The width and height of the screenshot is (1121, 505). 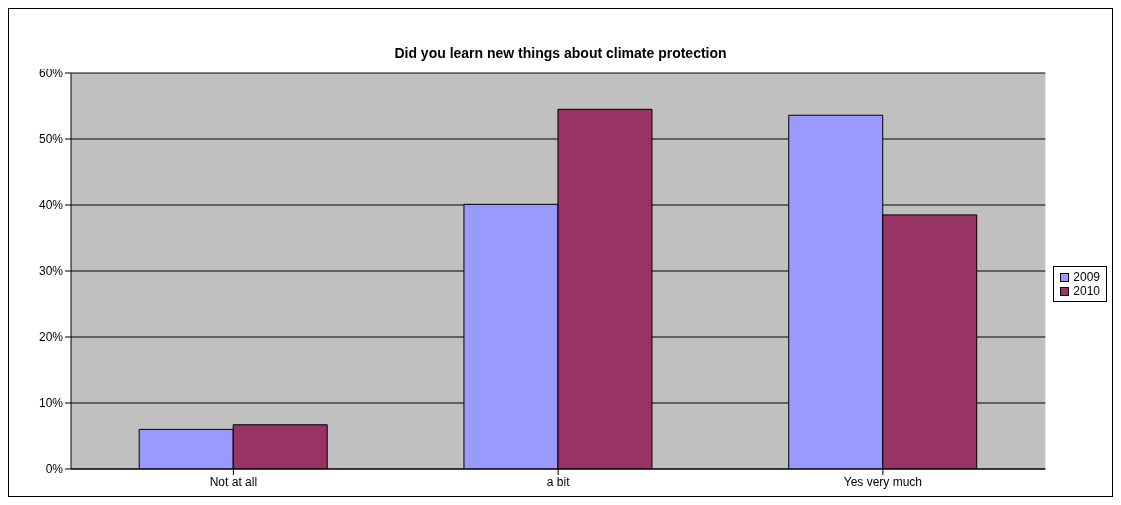 What do you see at coordinates (560, 53) in the screenshot?
I see `chart-title: Did you learn new things about climate protection` at bounding box center [560, 53].